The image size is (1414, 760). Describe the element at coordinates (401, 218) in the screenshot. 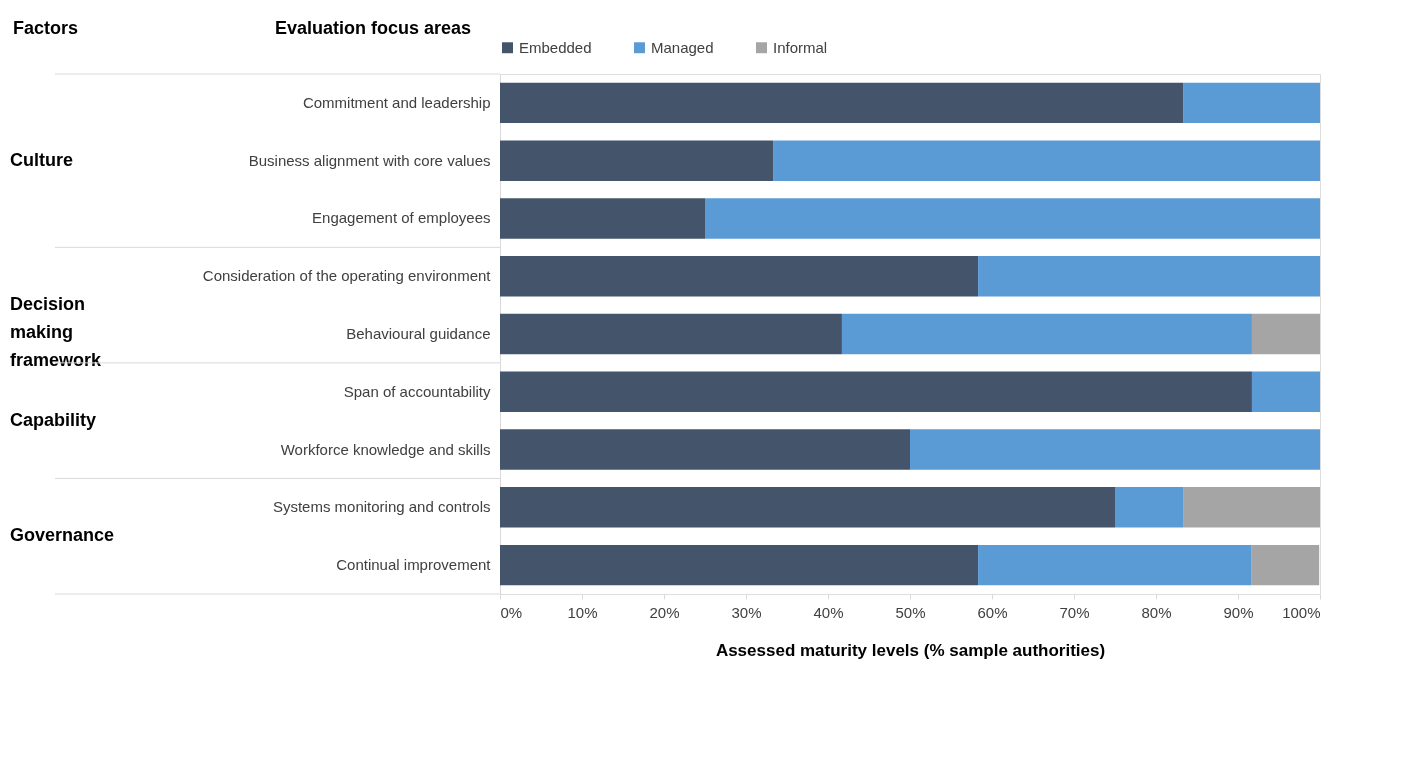

I see `y-tick-label: Engagement of employees` at that location.